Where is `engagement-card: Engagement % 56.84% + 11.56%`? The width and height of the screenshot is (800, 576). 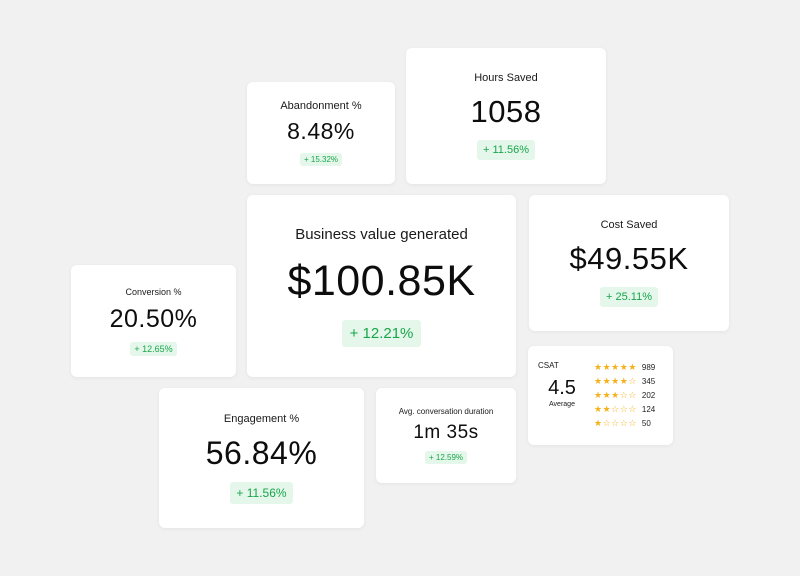
engagement-card: Engagement % 56.84% + 11.56% is located at coordinates (261, 458).